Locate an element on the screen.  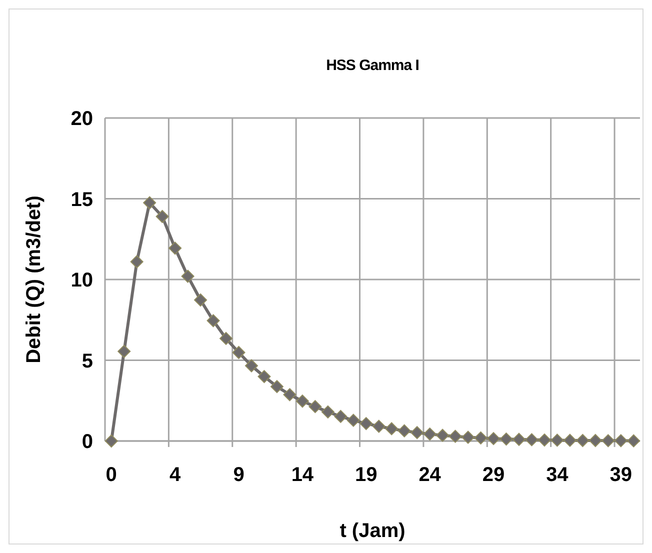
y-tick-label: 10 is located at coordinates (81, 281).